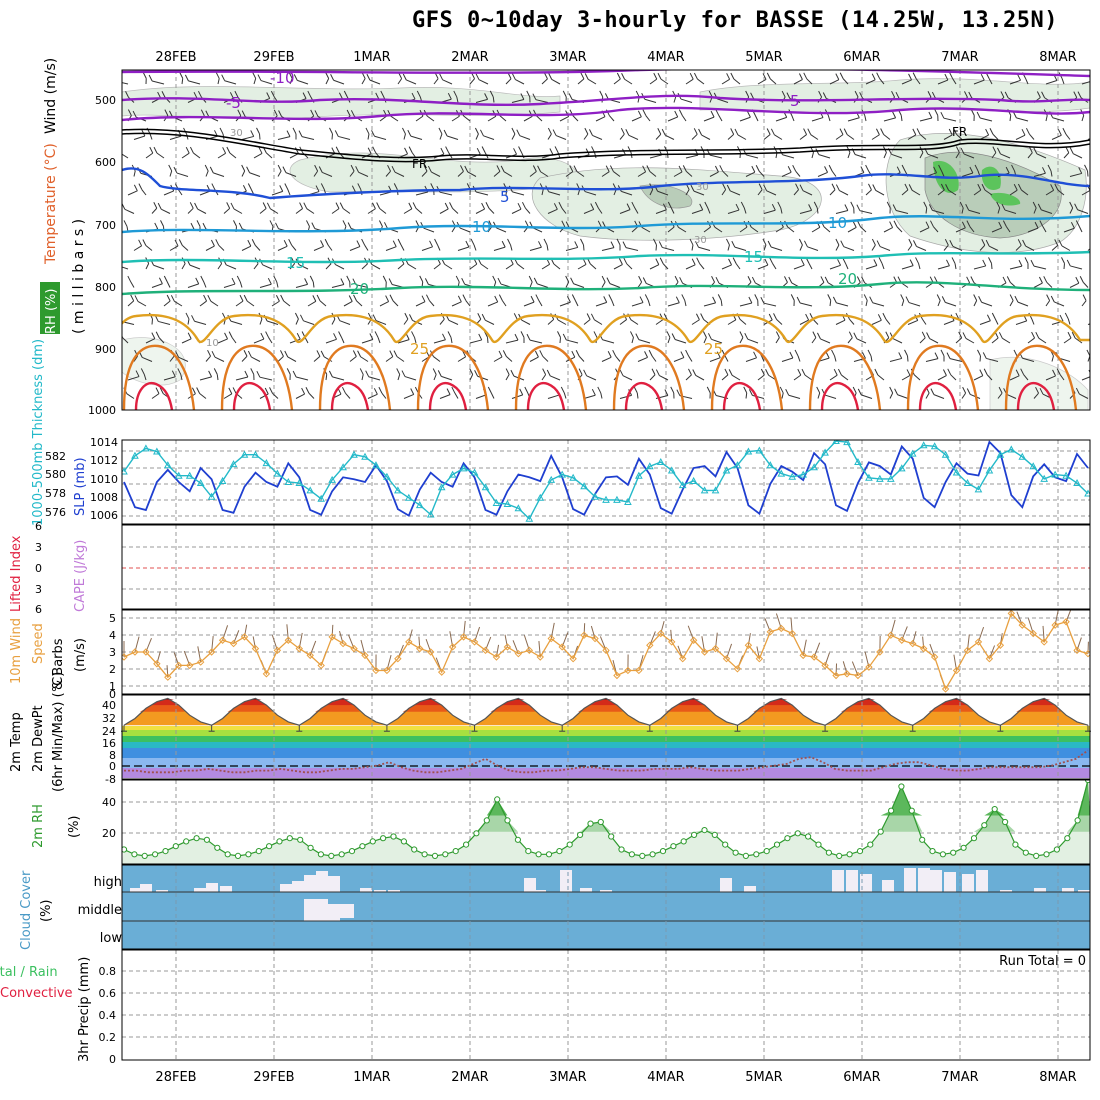  What do you see at coordinates (606, 752) in the screenshot?
I see `temperature-color-bands` at bounding box center [606, 752].